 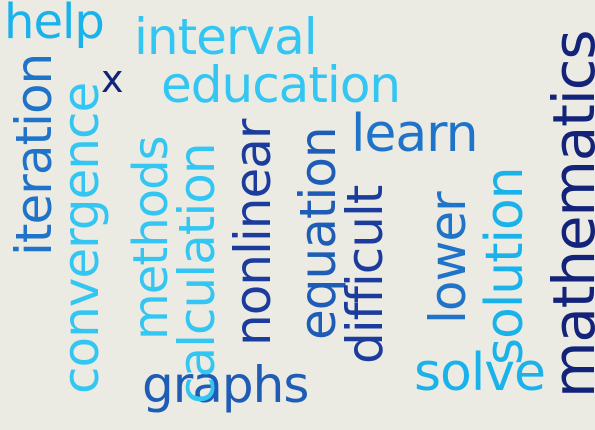 I want to click on word-convergence: convergence, so click(x=81, y=238).